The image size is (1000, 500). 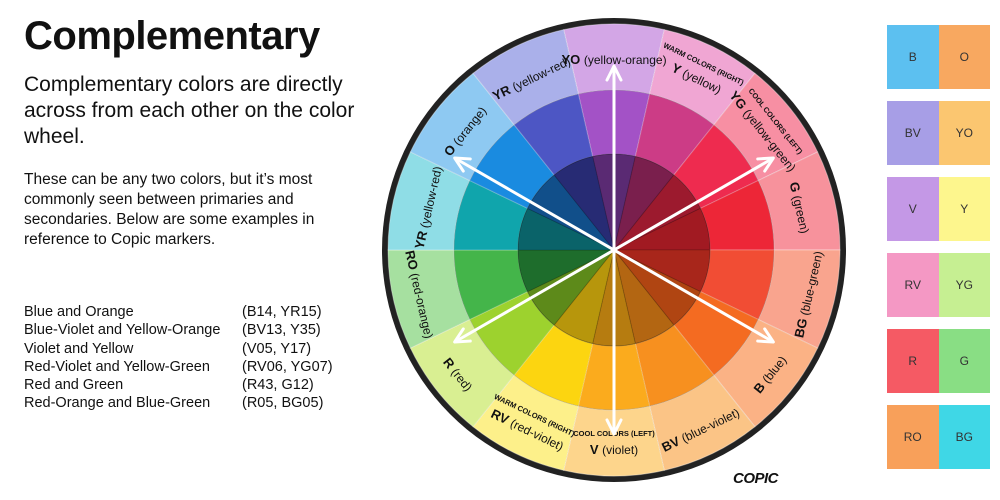 What do you see at coordinates (117, 403) in the screenshot?
I see `example-name: Red-Orange and Blue-Green` at bounding box center [117, 403].